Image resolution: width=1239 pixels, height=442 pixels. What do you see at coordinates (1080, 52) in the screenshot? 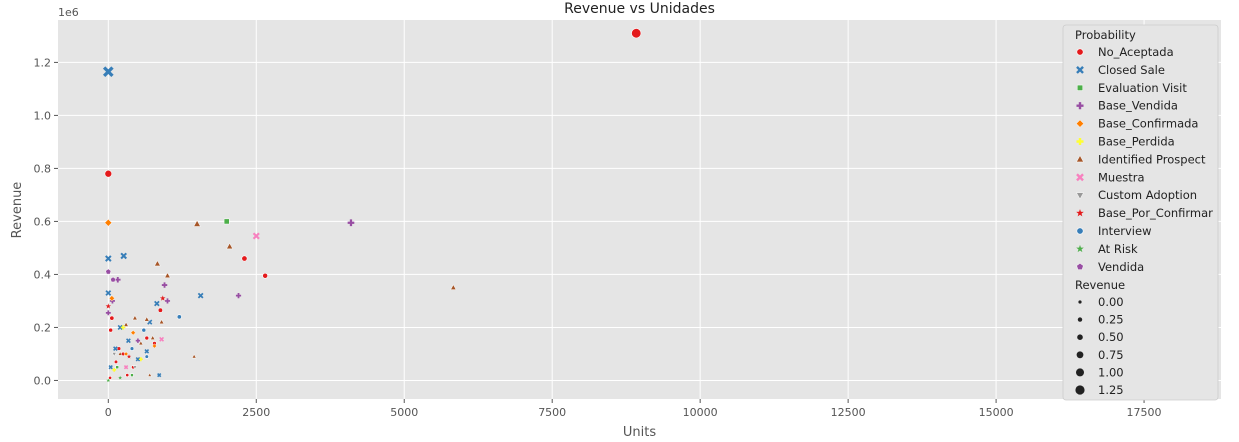
I see `legend-marker-no-aceptada` at bounding box center [1080, 52].